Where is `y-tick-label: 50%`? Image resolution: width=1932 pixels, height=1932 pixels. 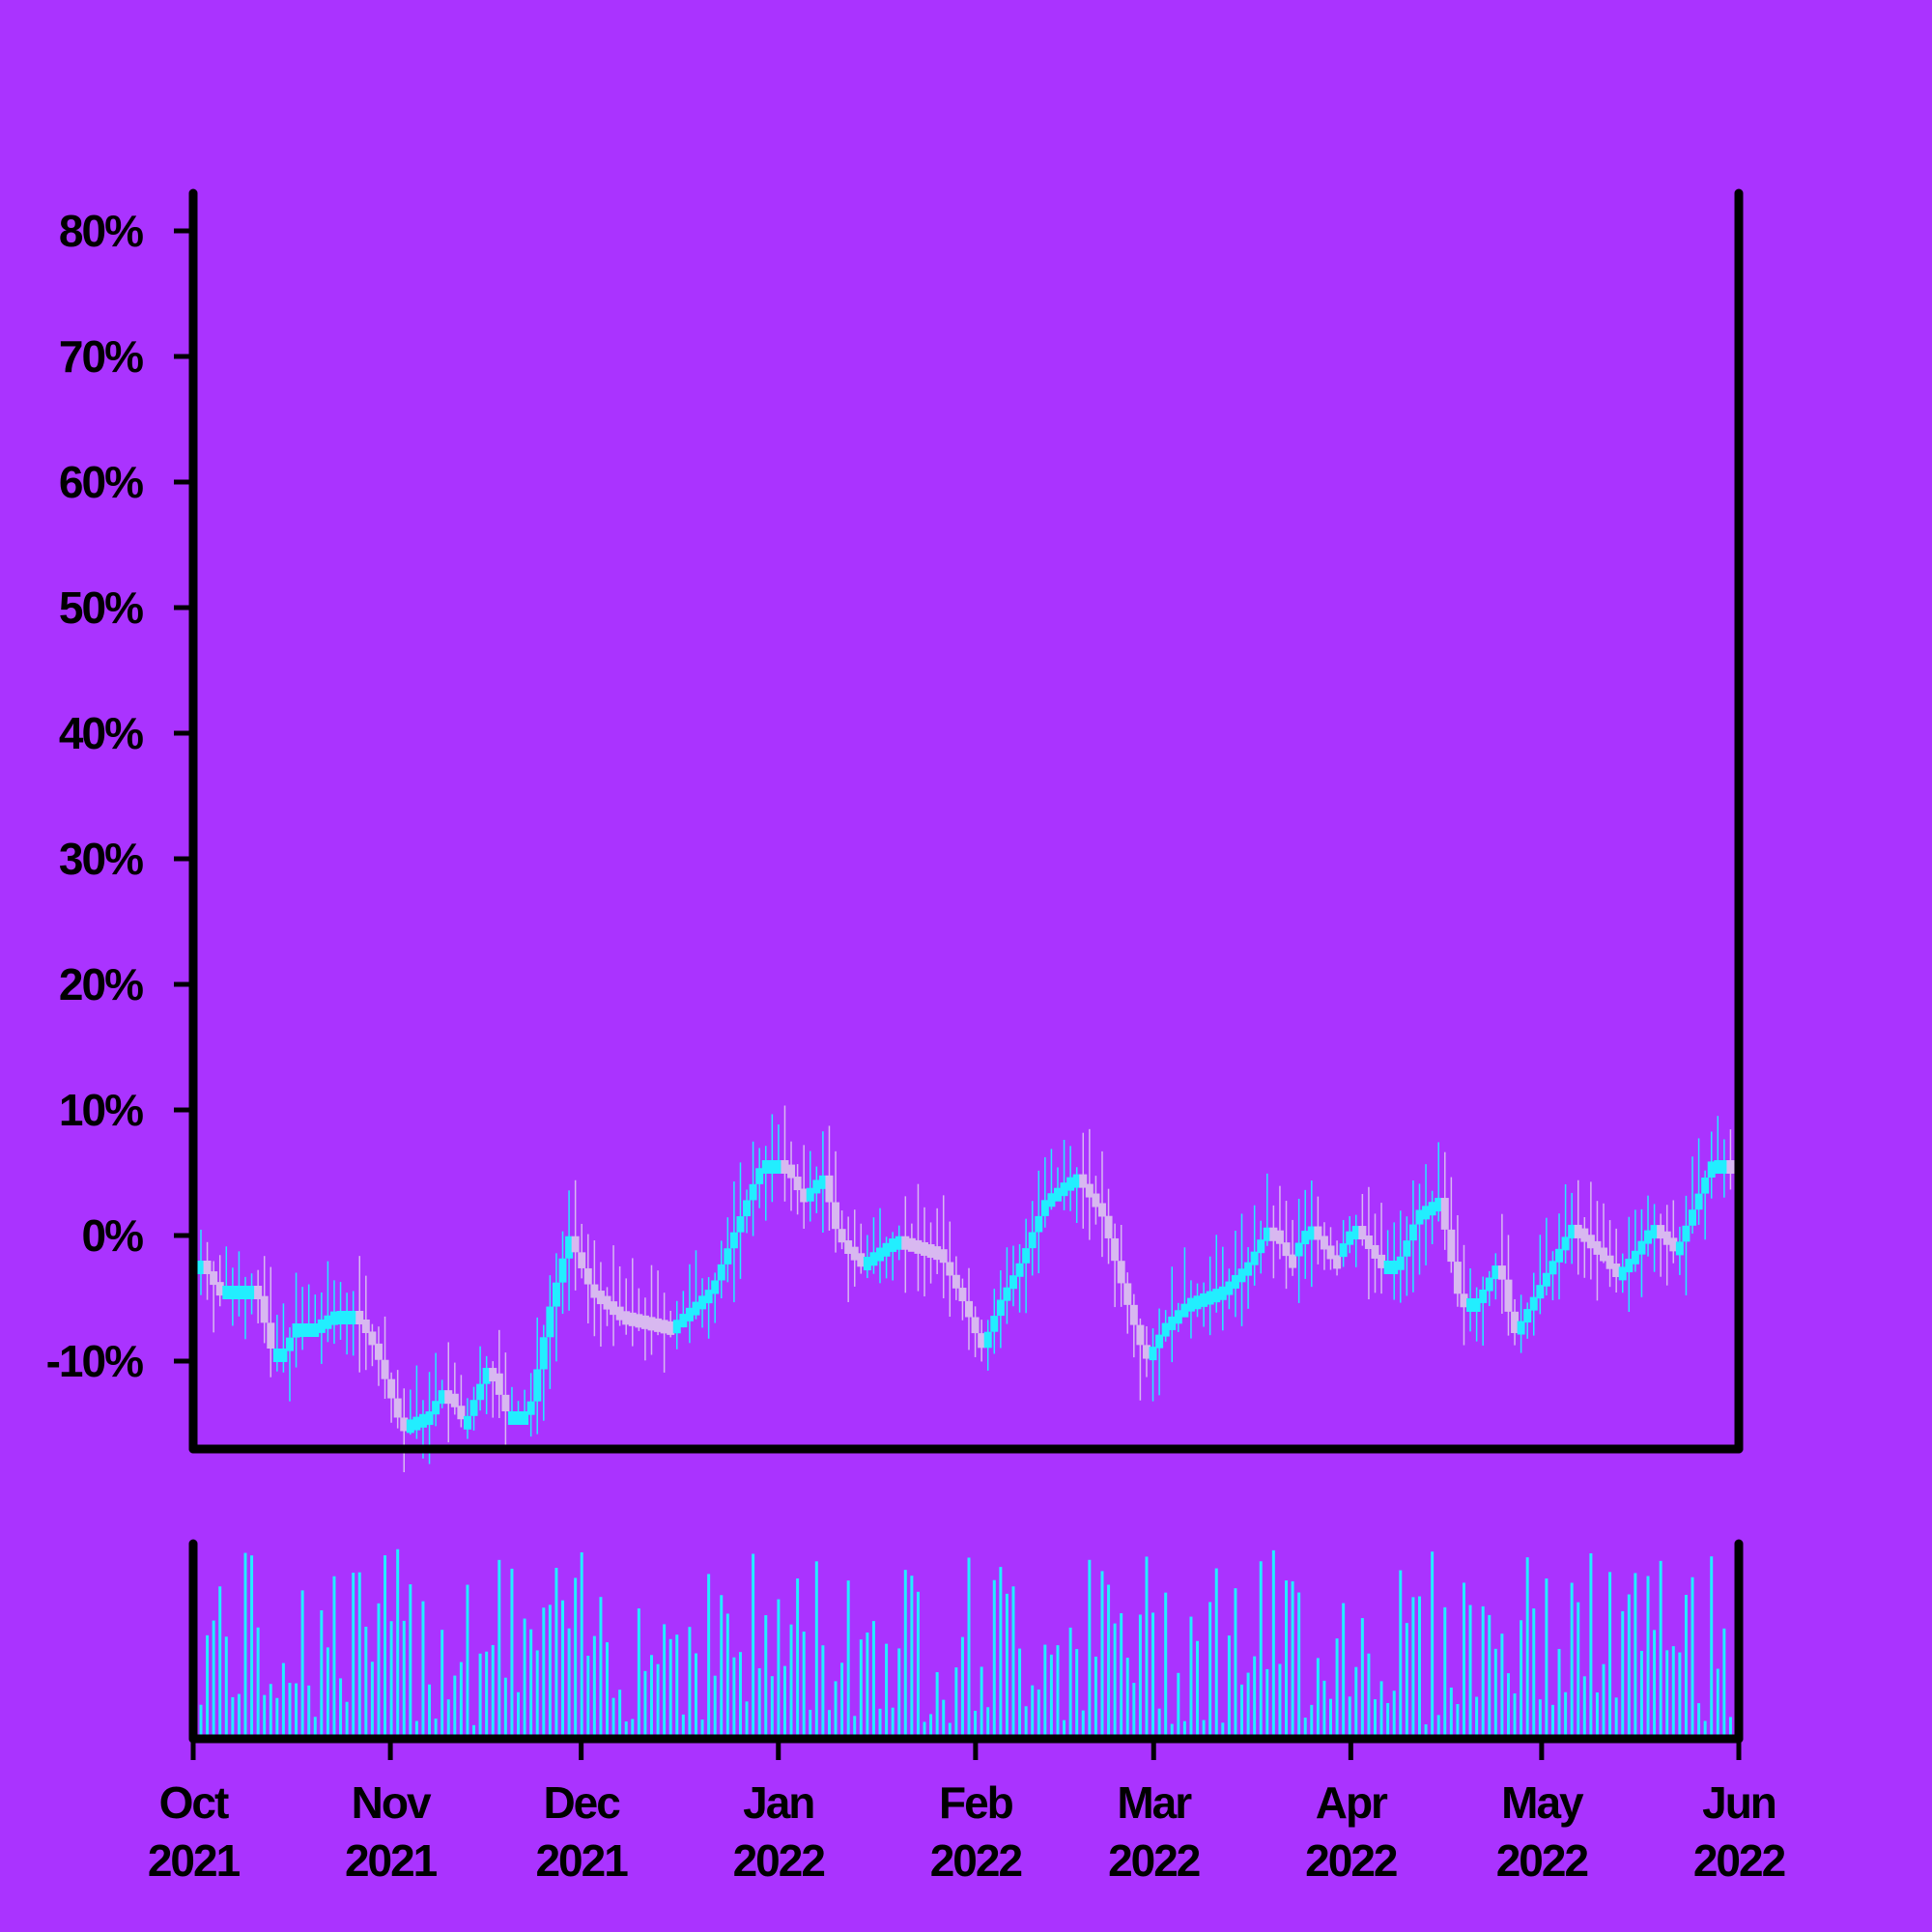
y-tick-label: 50% is located at coordinates (101, 607).